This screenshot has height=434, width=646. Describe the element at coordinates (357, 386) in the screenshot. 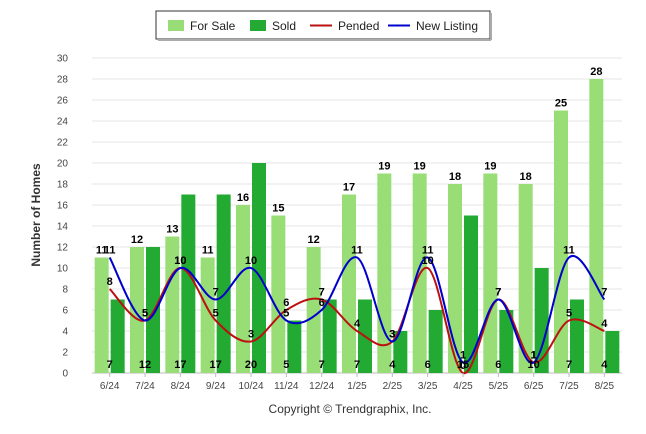

I see `x-tick-label: 1/25` at that location.